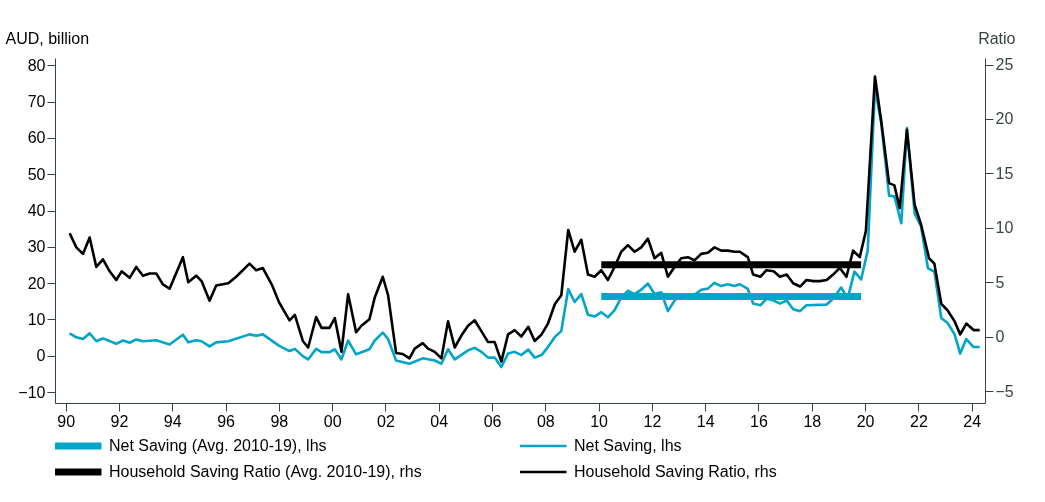 The image size is (1045, 502). I want to click on y-tick-label: 60, so click(36, 138).